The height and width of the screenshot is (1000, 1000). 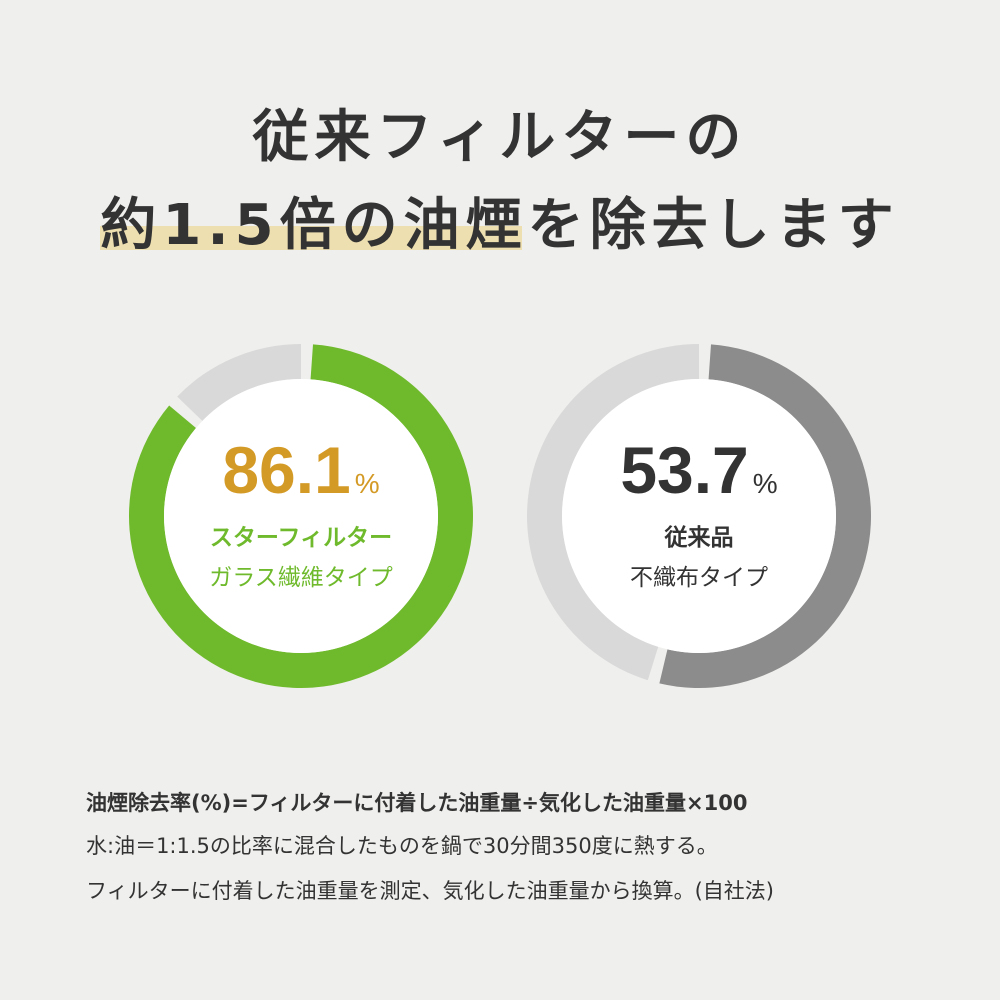 I want to click on method-note-2: フィルターに付着した油重量を測定、気化した油重量から換算。(自社法), so click(x=430, y=891).